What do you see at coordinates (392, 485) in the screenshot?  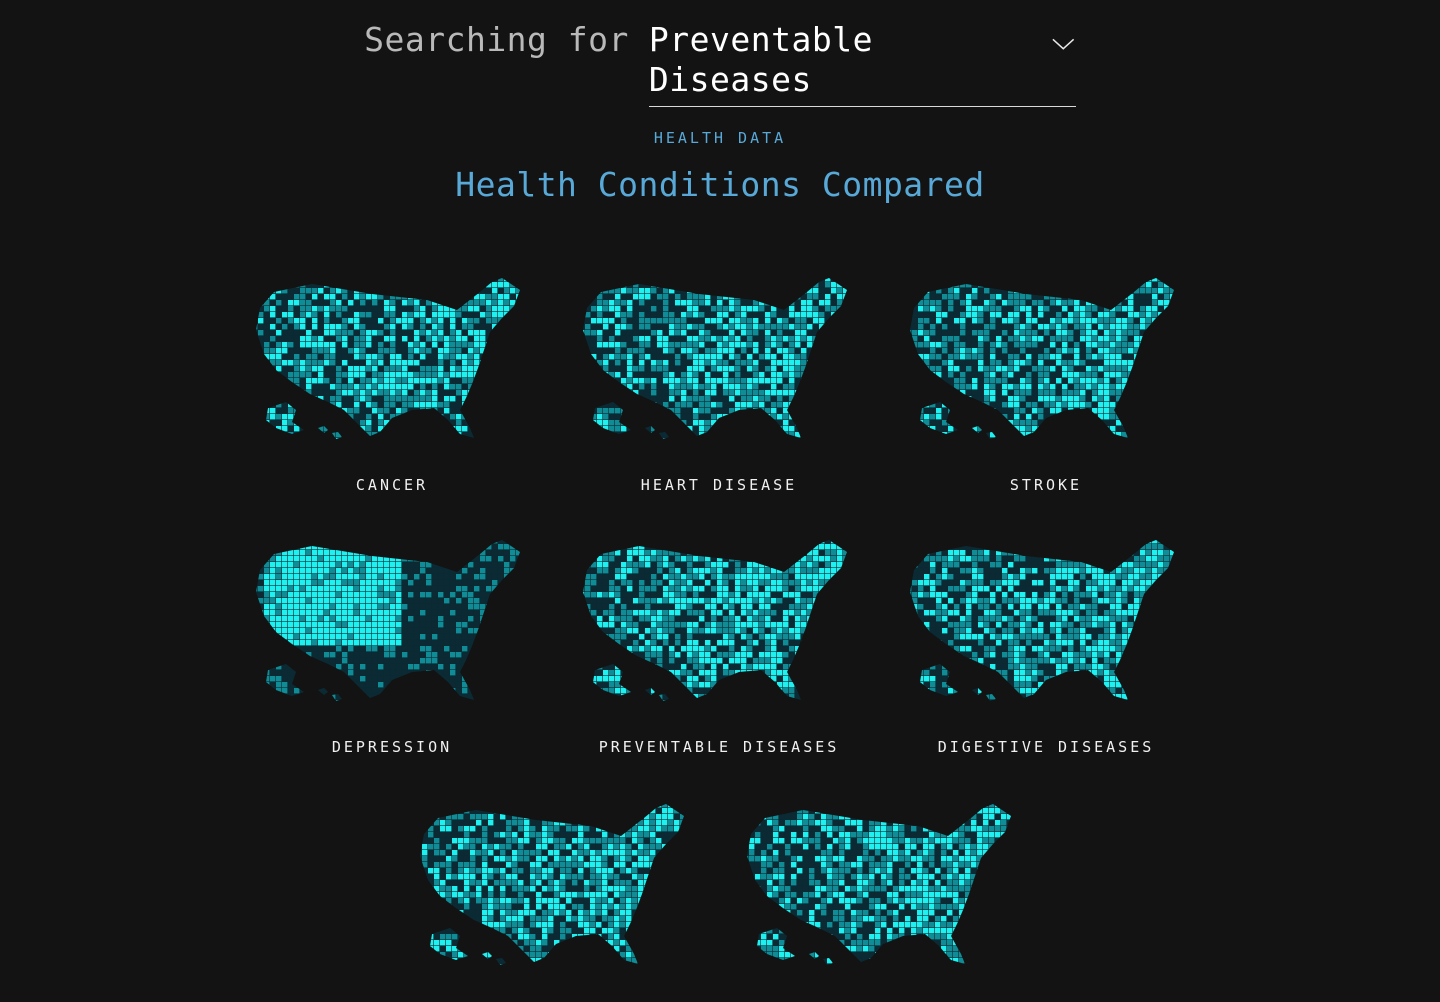 I see `map-label: CANCER` at bounding box center [392, 485].